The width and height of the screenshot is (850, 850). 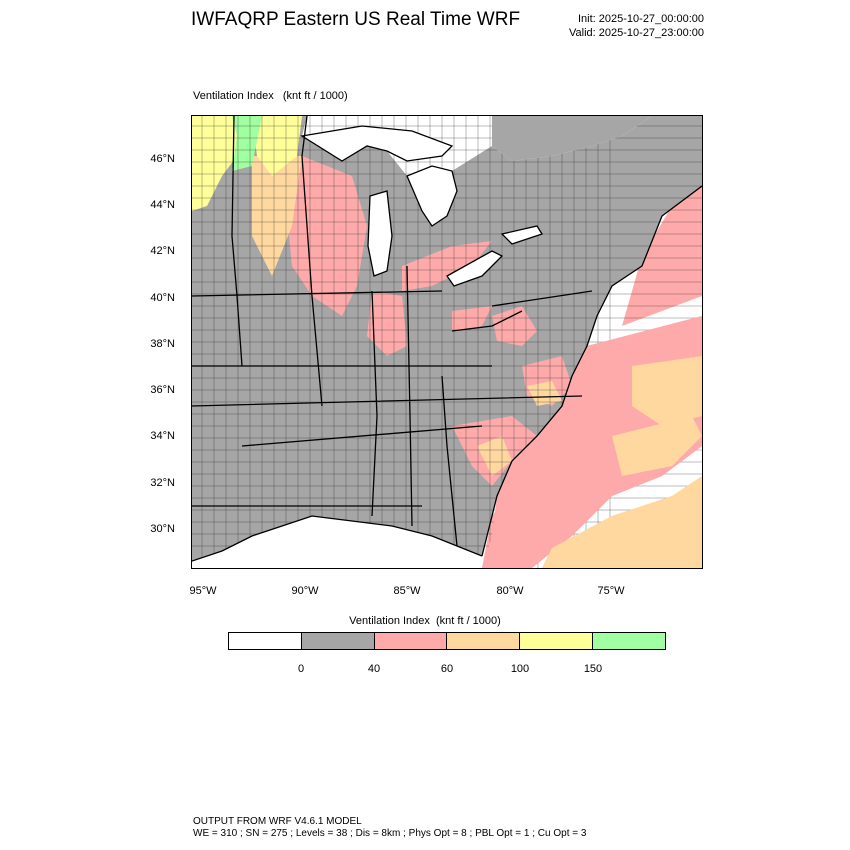 I want to click on colorbar-label: 40, so click(x=374, y=669).